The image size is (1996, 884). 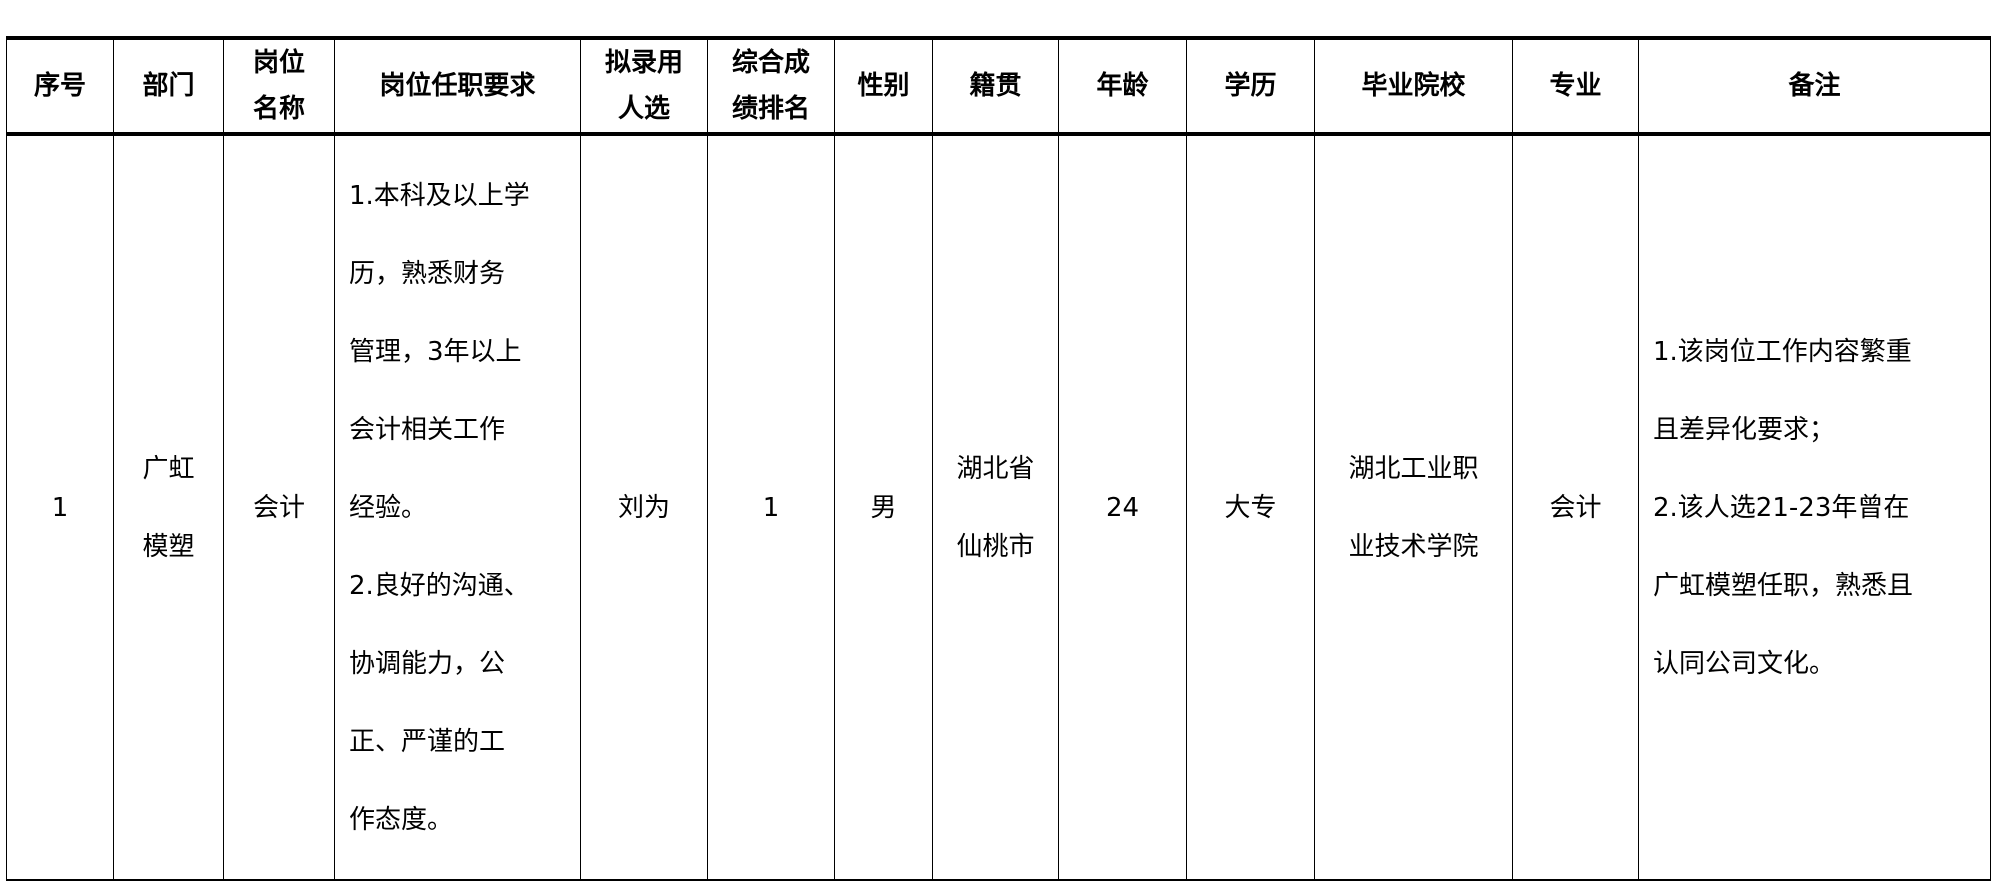 What do you see at coordinates (435, 351) in the screenshot?
I see `cell-line: 管理，3年以上` at bounding box center [435, 351].